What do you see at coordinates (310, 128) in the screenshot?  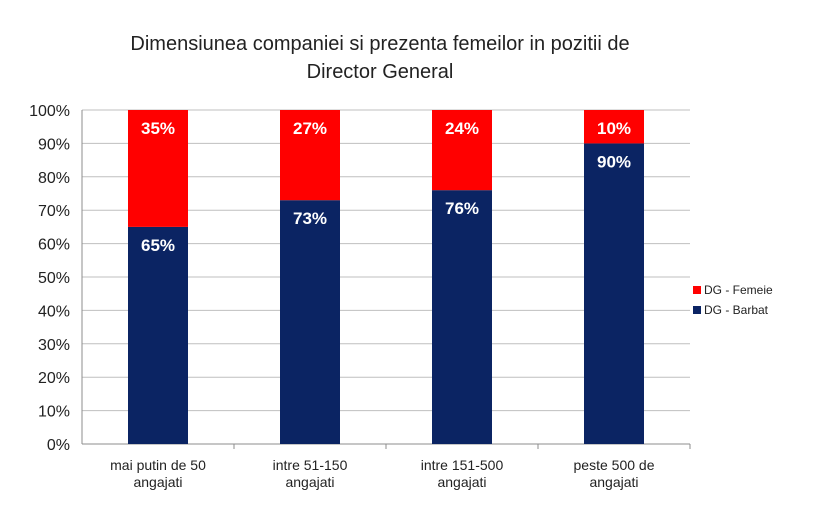 I see `data-label-femeie: 27%` at bounding box center [310, 128].